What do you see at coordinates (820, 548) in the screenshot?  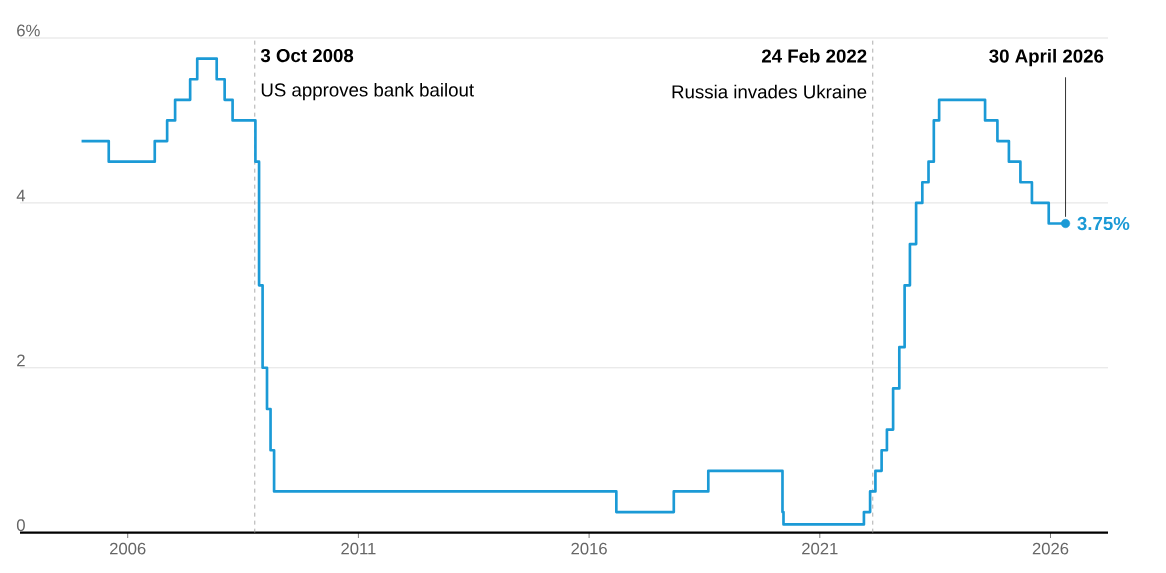 I see `x-tick-label: 2021` at bounding box center [820, 548].